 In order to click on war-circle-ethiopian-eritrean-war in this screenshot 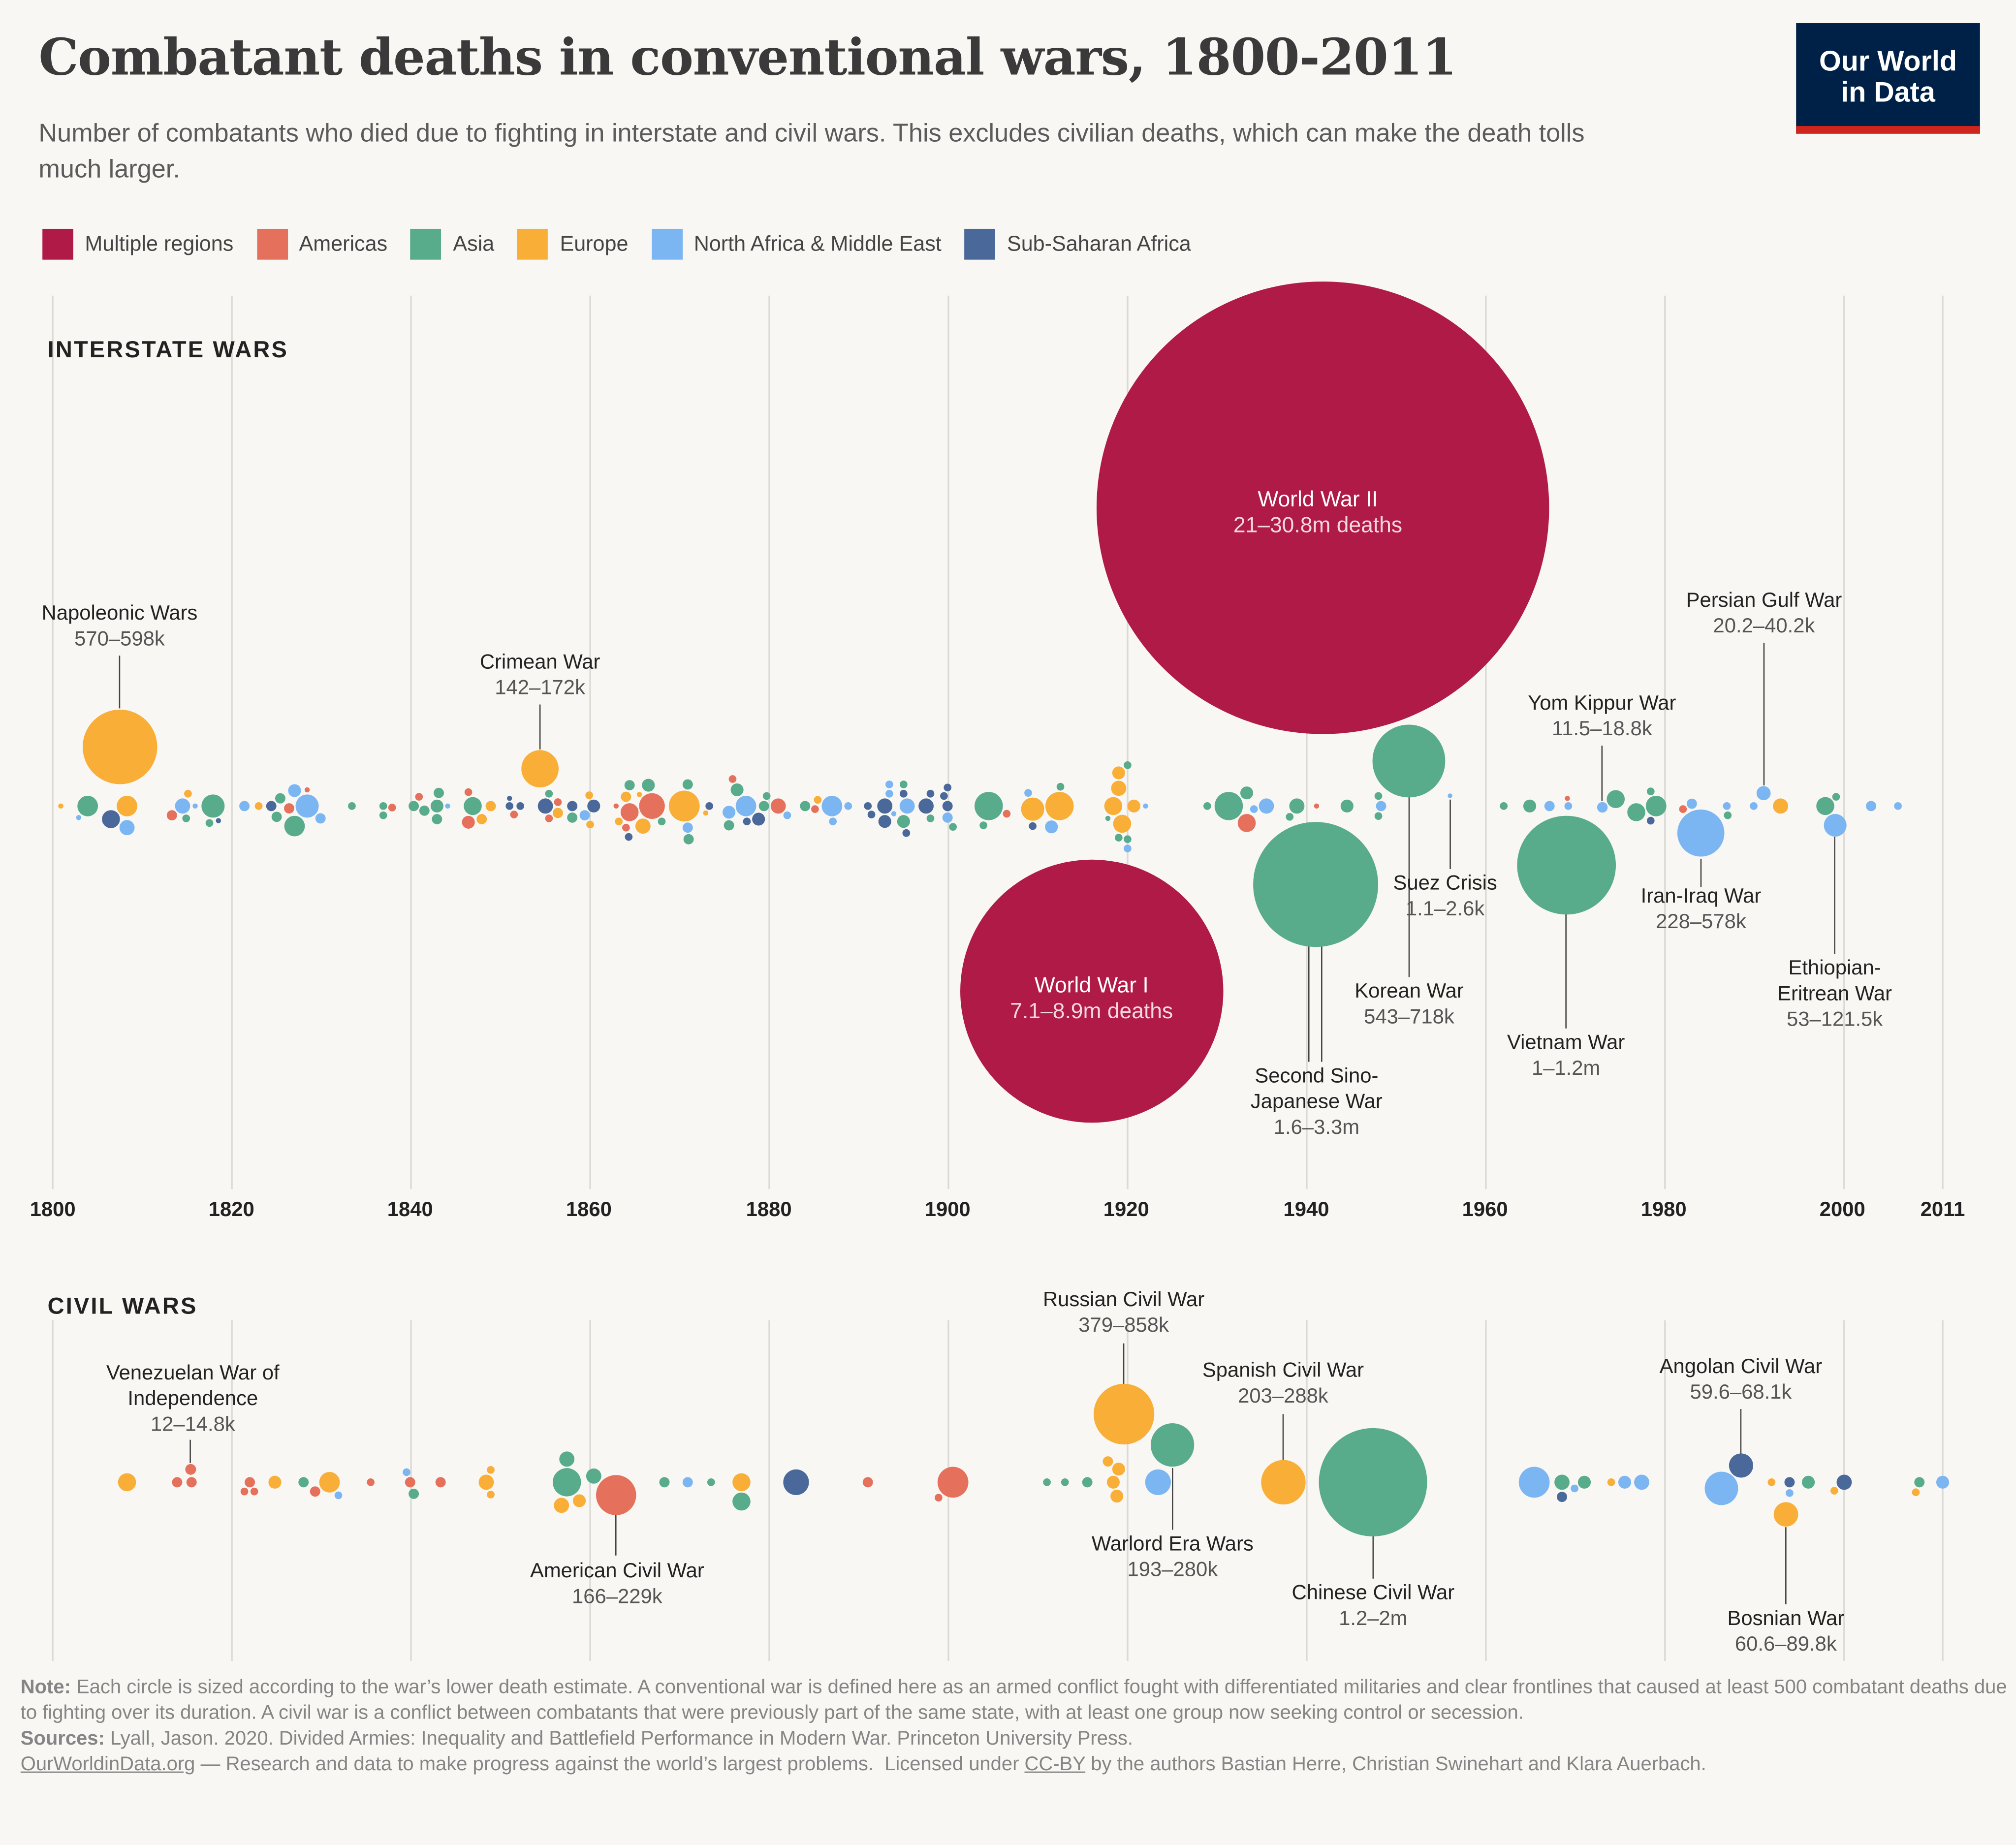, I will do `click(1835, 825)`.